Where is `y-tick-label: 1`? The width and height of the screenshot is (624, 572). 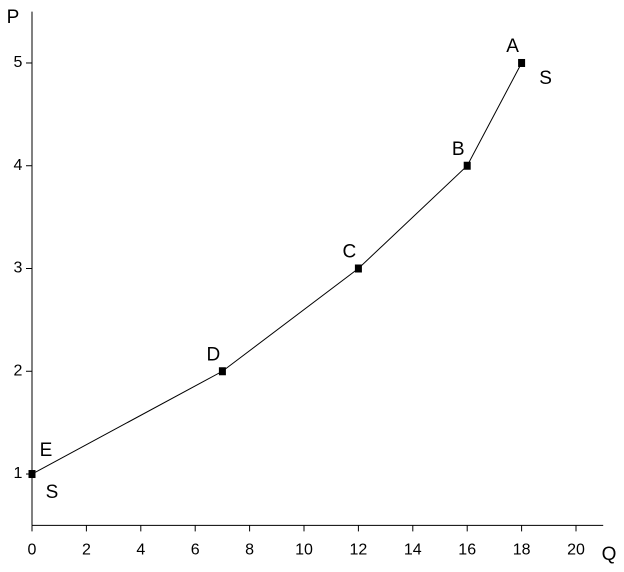 y-tick-label: 1 is located at coordinates (18, 473).